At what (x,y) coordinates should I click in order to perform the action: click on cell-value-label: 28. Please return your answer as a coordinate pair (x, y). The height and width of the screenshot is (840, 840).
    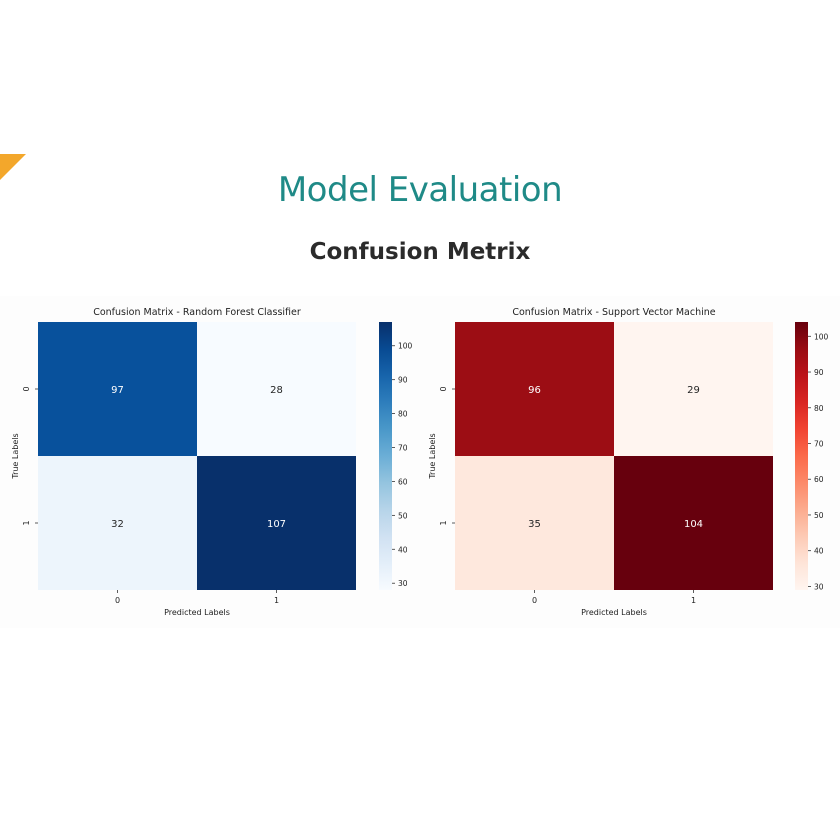
    Looking at the image, I should click on (276, 390).